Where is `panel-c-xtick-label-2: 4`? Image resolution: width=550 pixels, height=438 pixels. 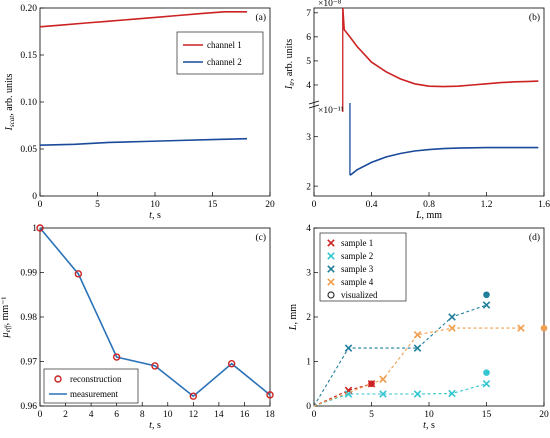 panel-c-xtick-label-2: 4 is located at coordinates (91, 415).